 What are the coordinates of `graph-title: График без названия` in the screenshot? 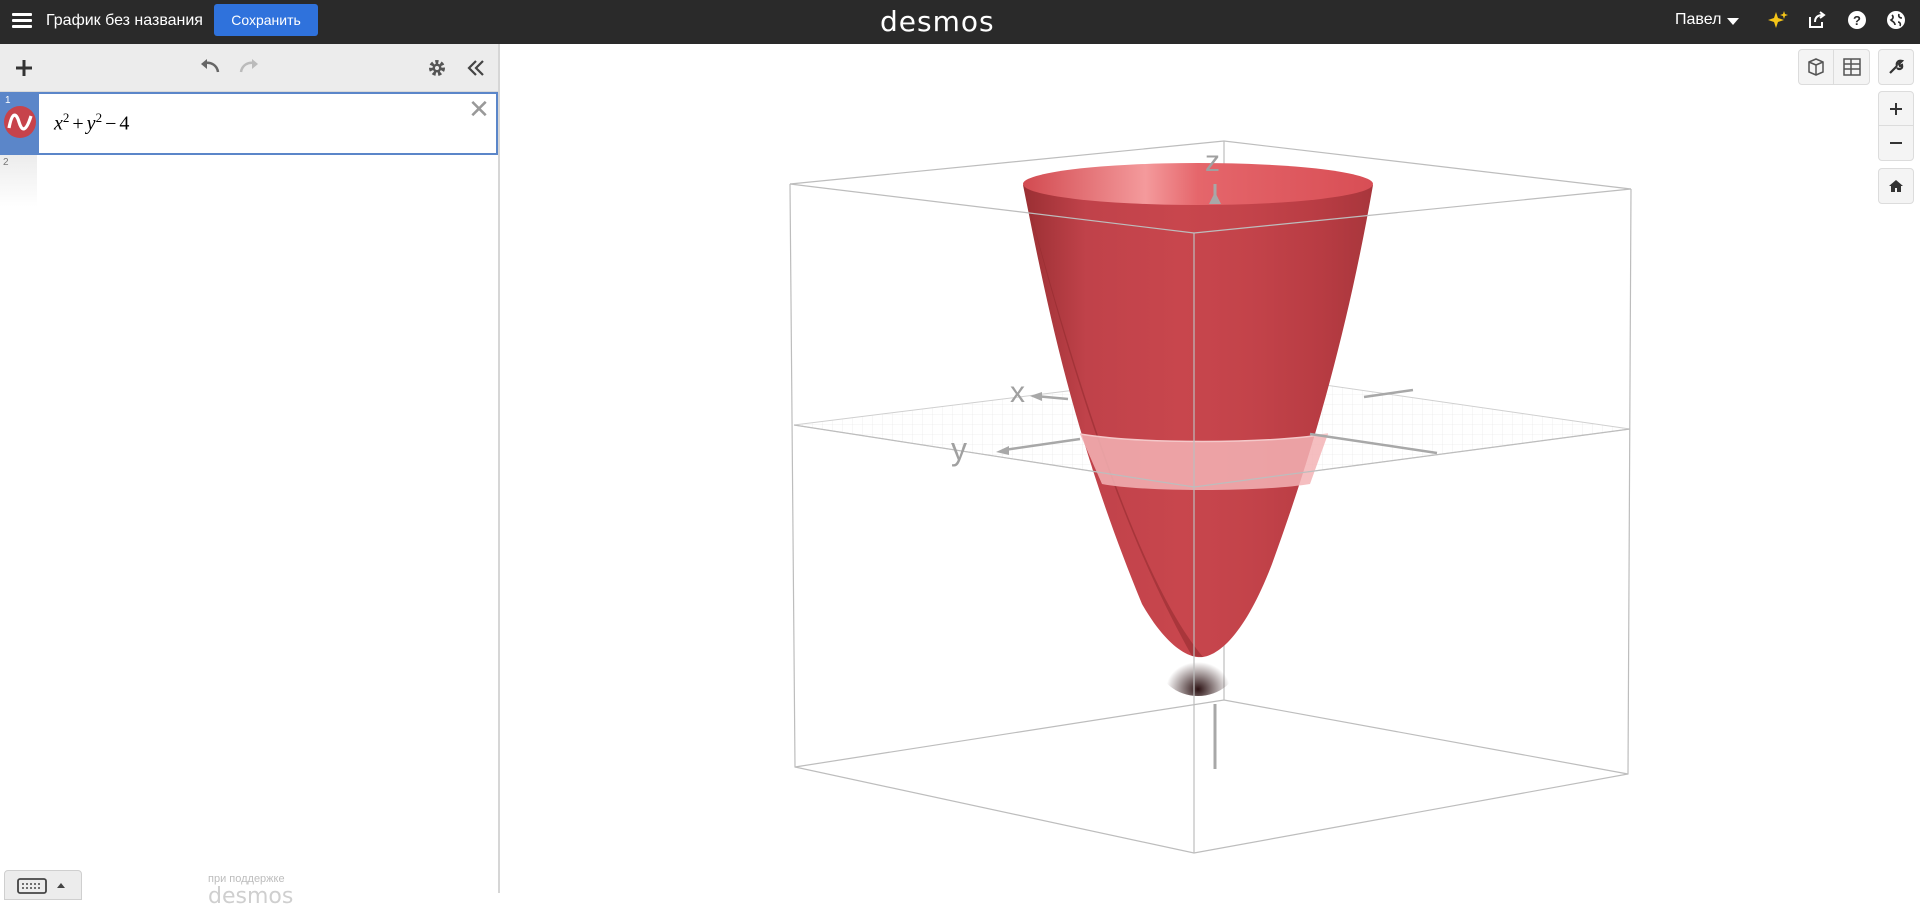 It's located at (124, 20).